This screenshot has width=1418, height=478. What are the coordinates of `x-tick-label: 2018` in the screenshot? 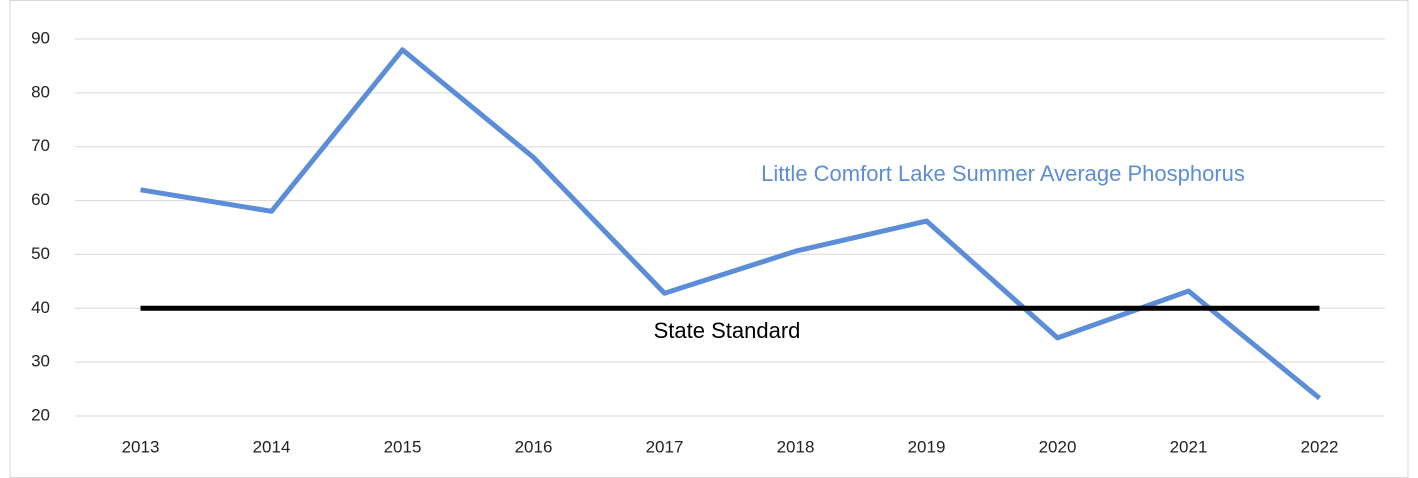 It's located at (796, 446).